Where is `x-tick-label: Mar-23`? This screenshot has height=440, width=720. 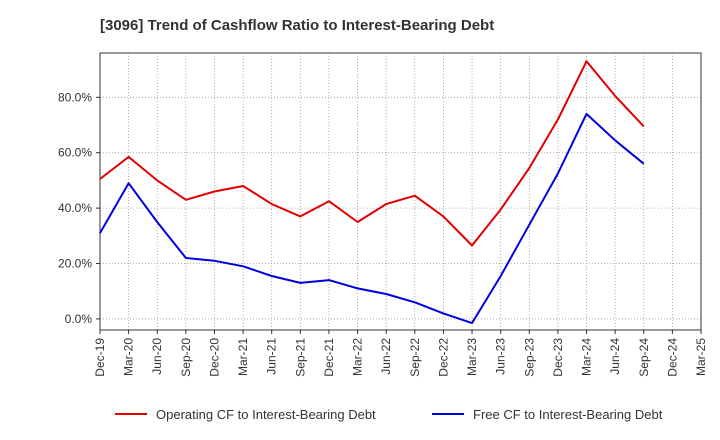
x-tick-label: Mar-23 is located at coordinates (472, 357).